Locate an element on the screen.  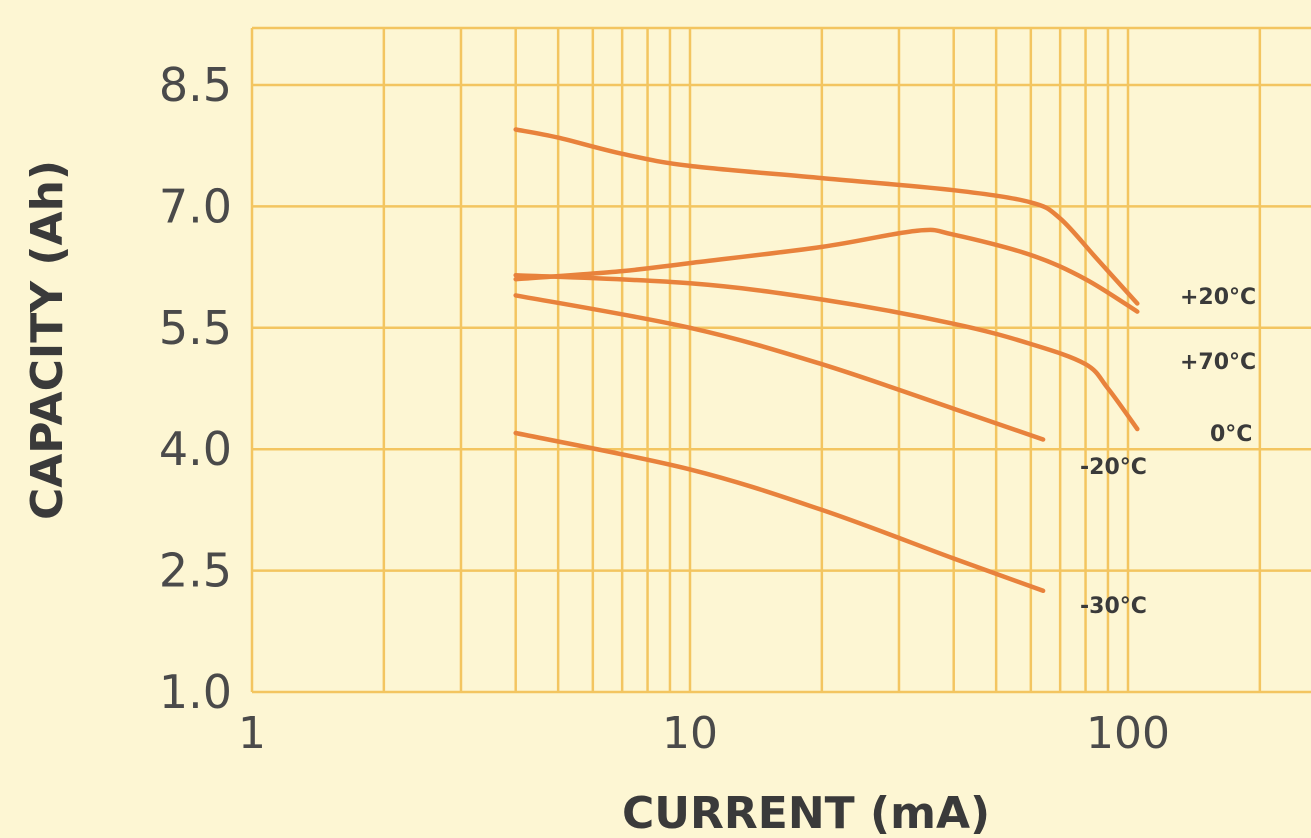
y-tick-label: 5.5 is located at coordinates (195, 328).